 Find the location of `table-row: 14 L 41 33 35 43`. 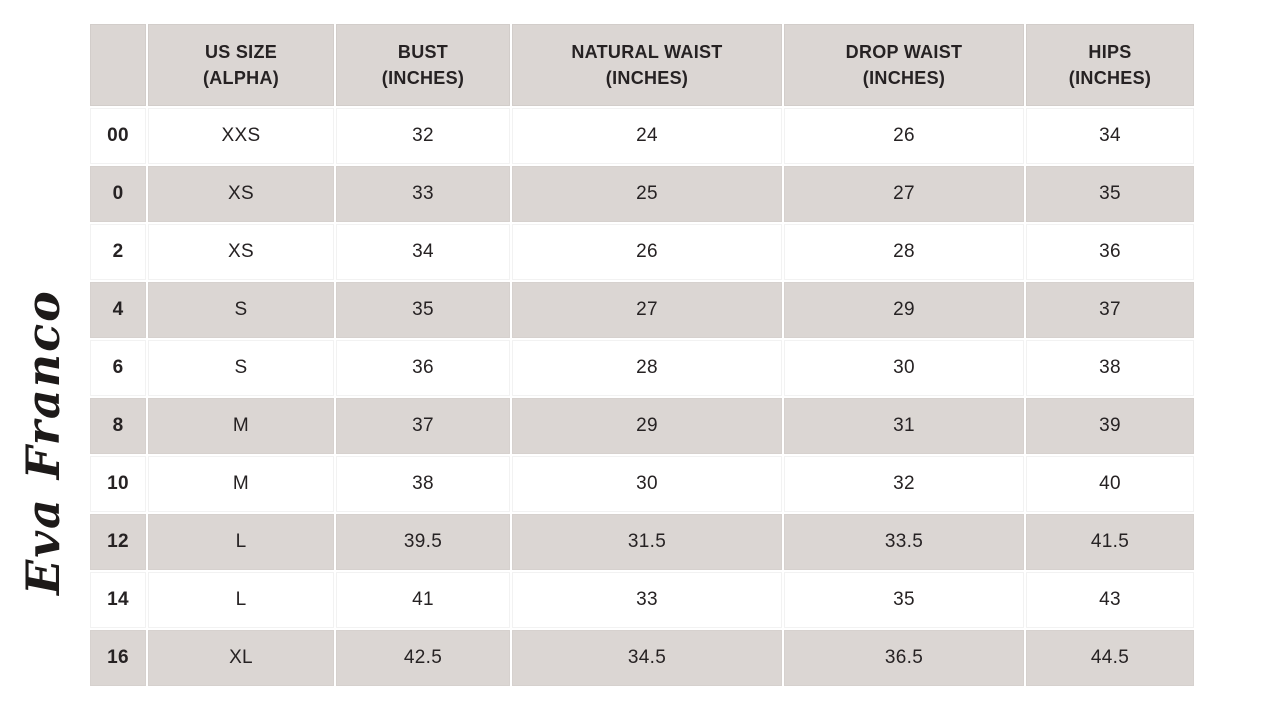

table-row: 14 L 41 33 35 43 is located at coordinates (642, 600).